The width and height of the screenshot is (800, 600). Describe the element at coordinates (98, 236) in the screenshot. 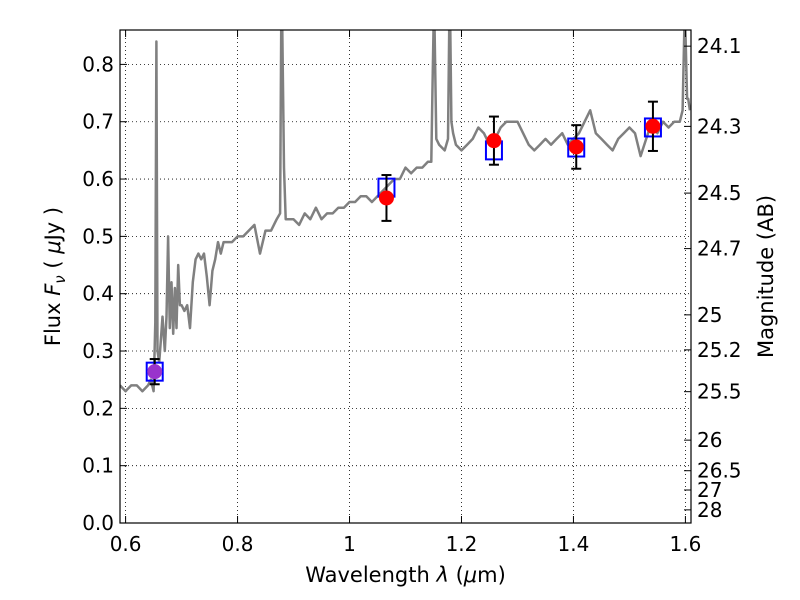

I see `y-tick-label: 0.5` at that location.